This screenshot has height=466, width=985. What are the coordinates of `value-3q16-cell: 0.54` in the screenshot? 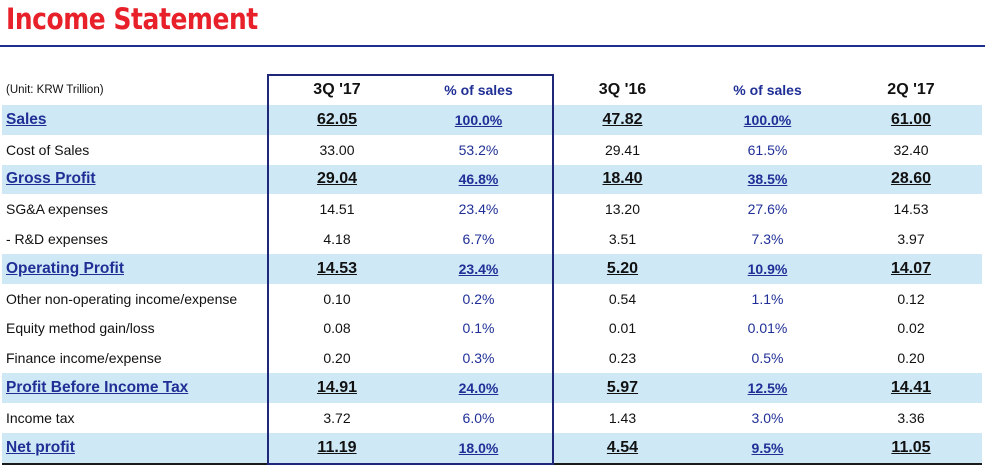 It's located at (622, 298).